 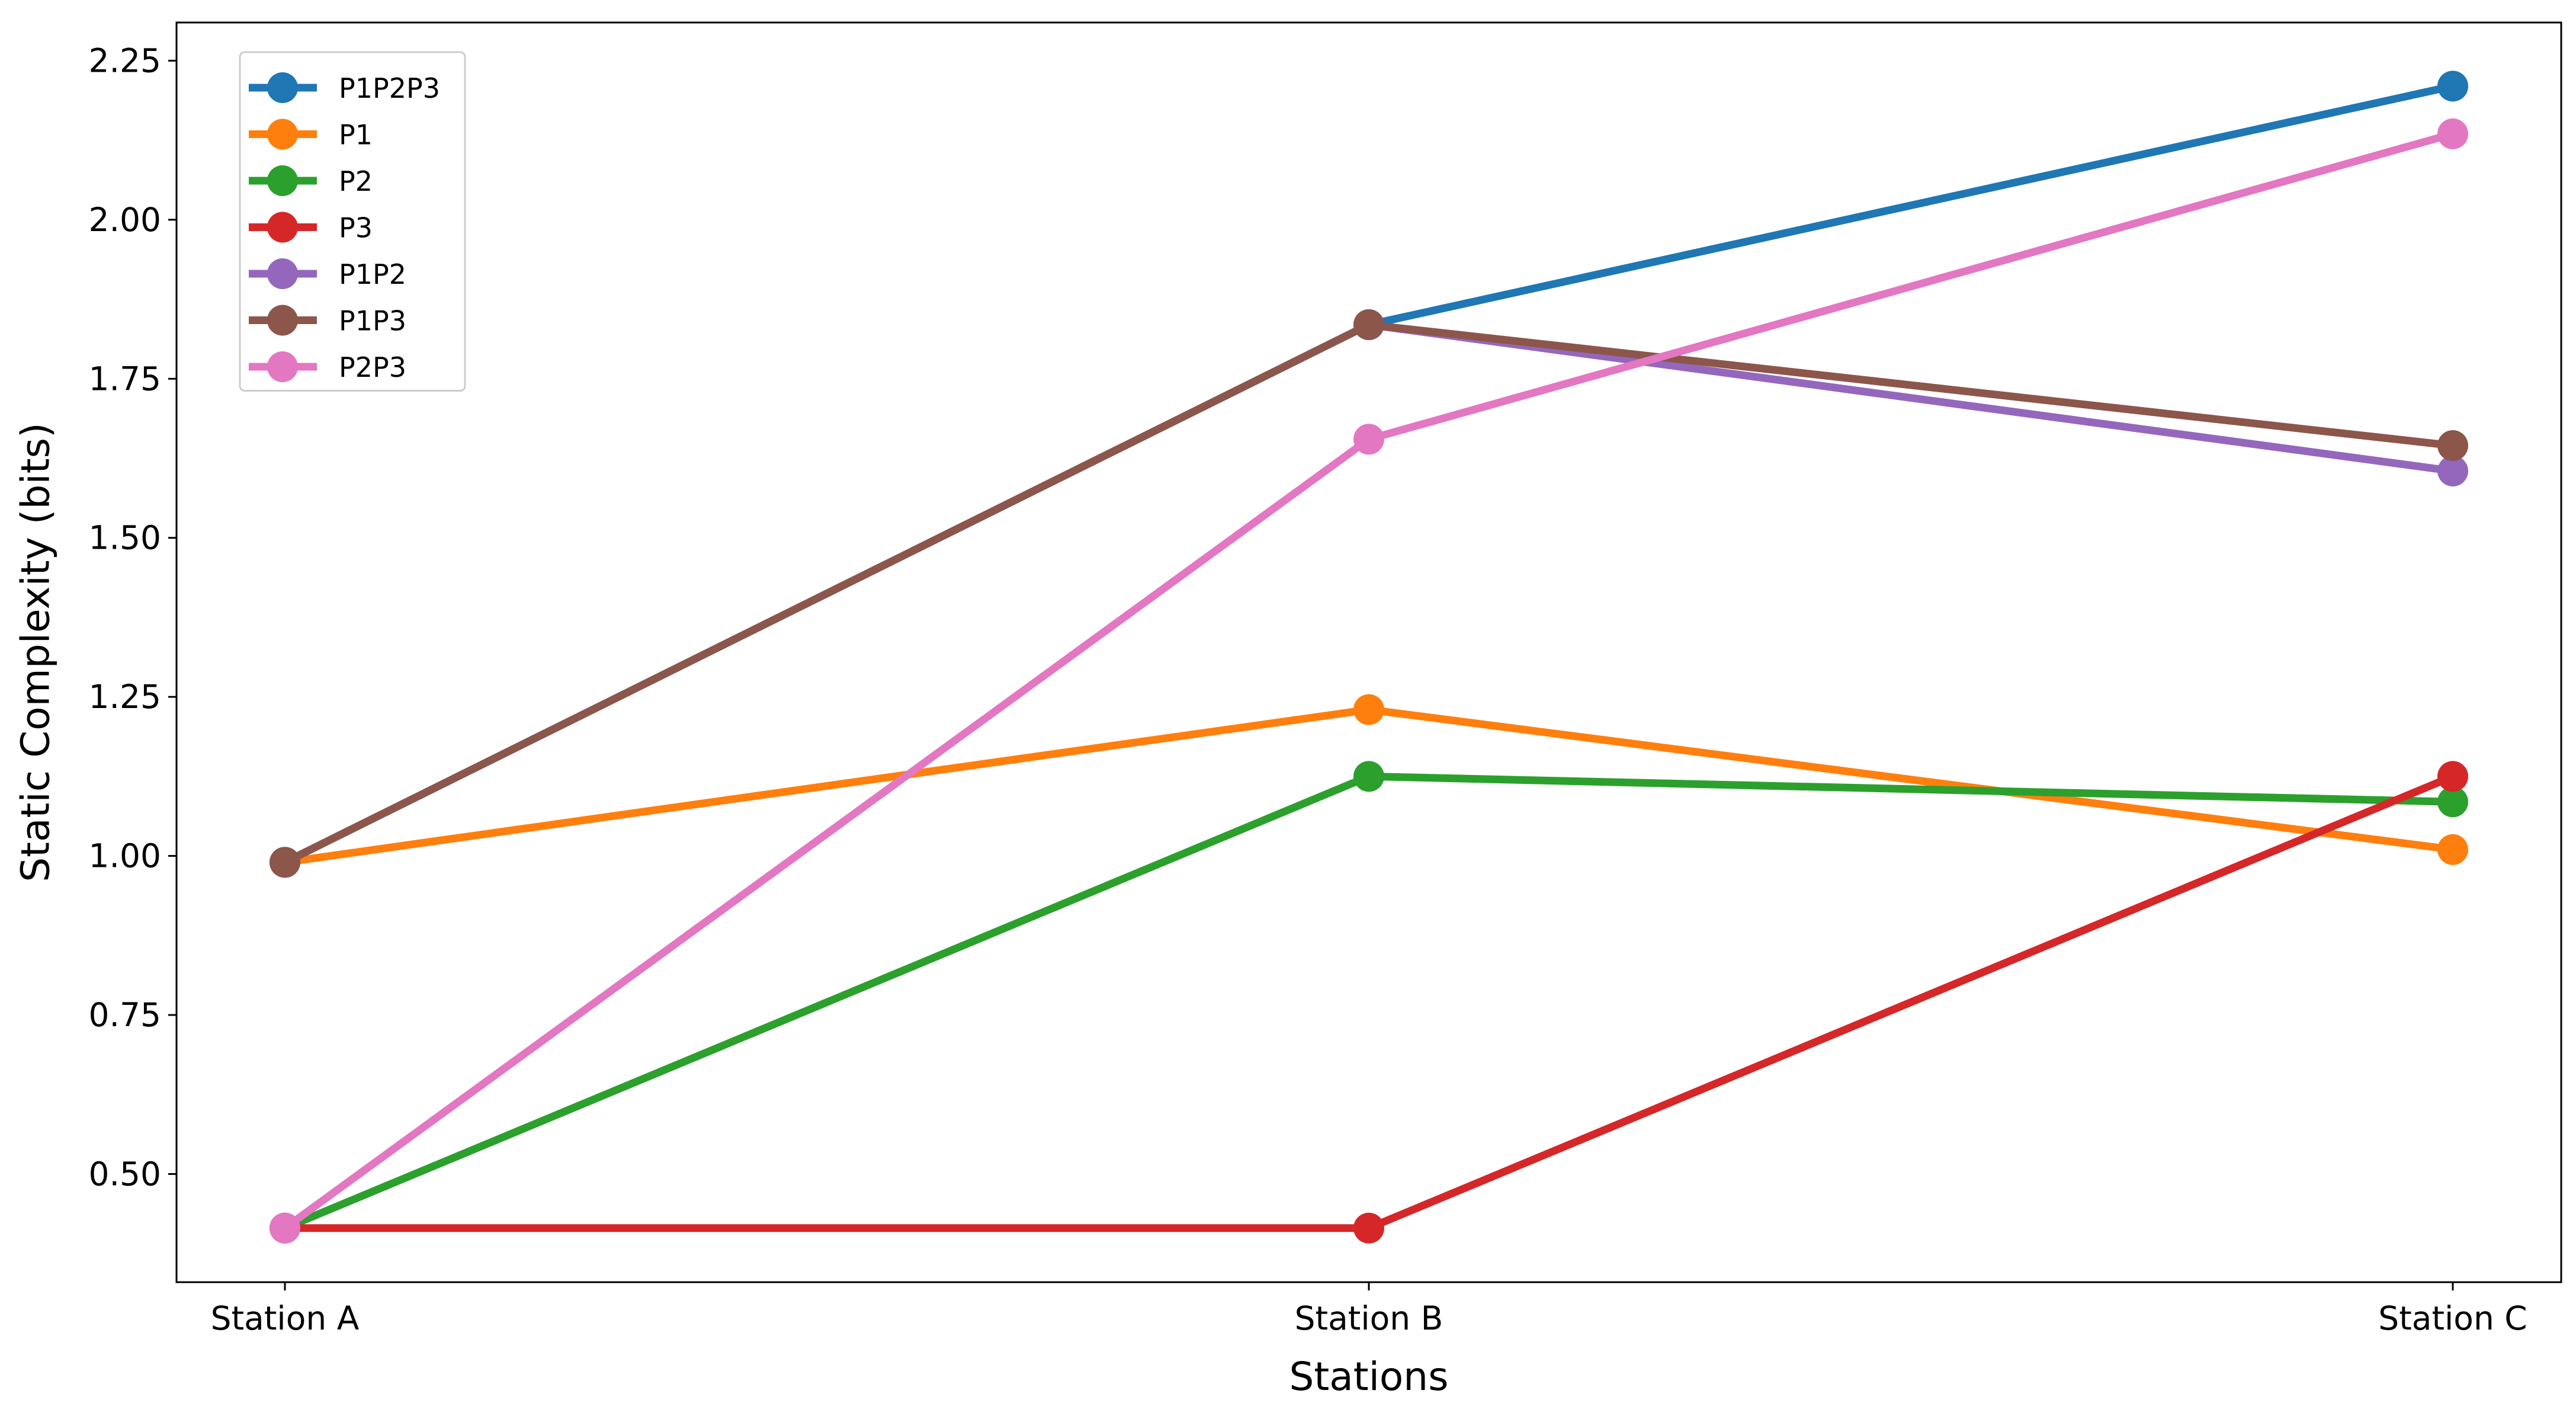 I want to click on x-tick-label: Station C, so click(x=2453, y=1318).